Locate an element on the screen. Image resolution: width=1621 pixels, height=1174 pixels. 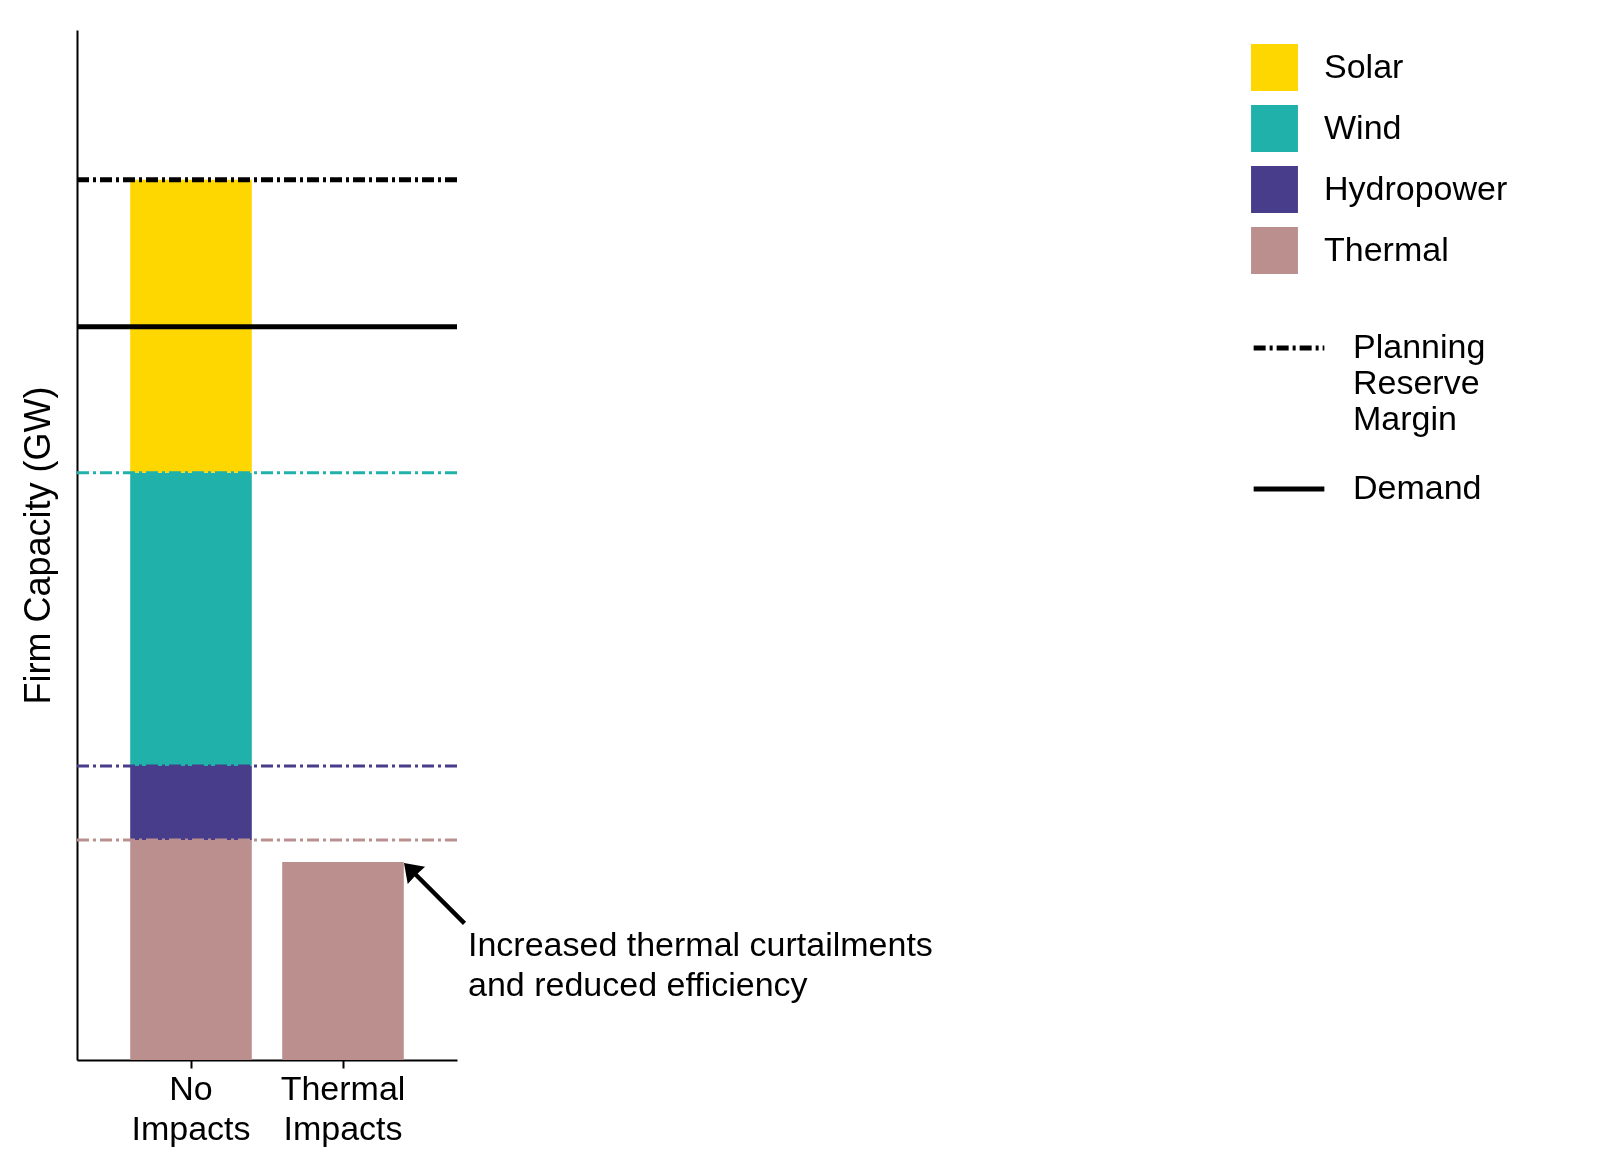
y-axis-title: Firm Capacity (GW) is located at coordinates (37, 545).